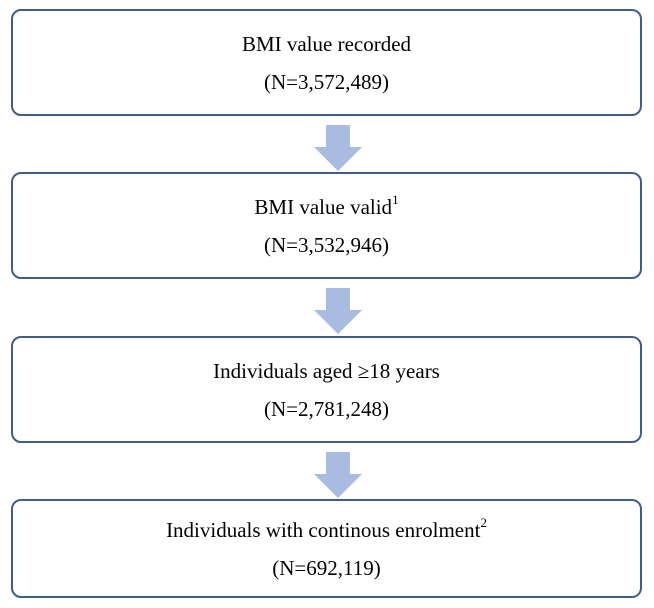  I want to click on footnote-marker: 2, so click(483, 522).